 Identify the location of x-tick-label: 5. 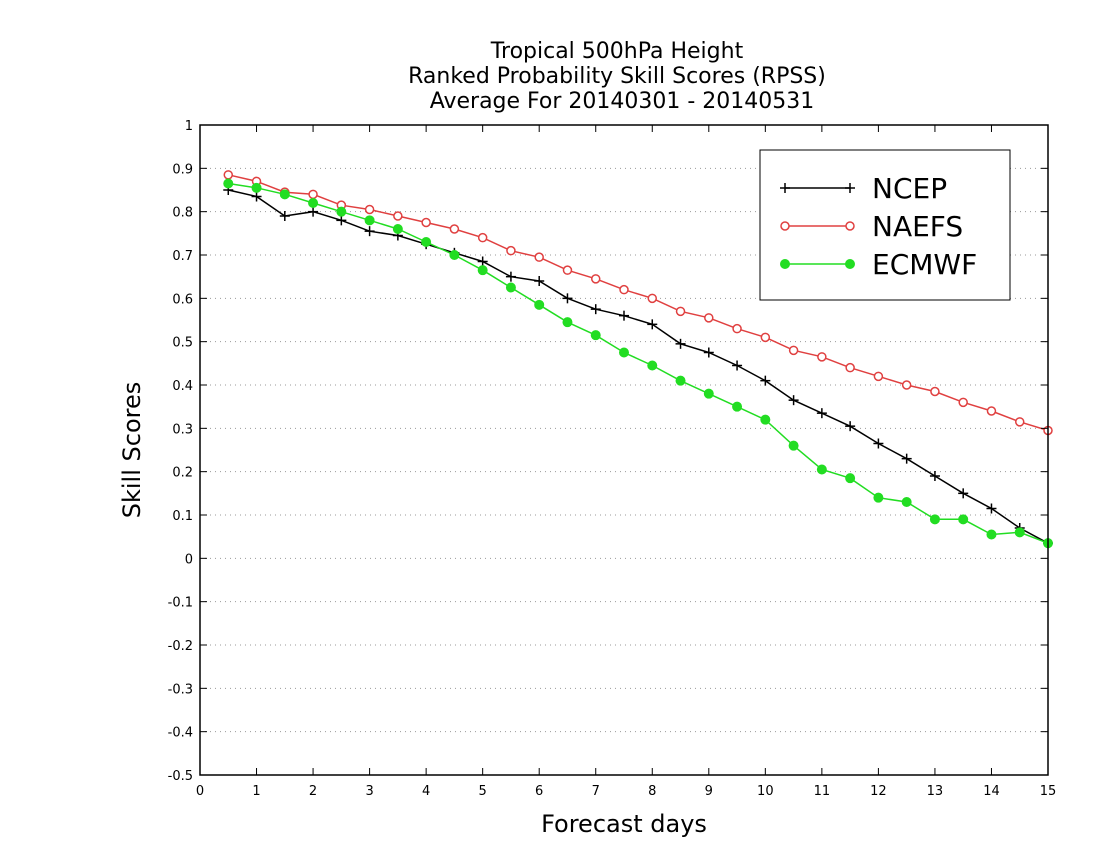
(483, 791).